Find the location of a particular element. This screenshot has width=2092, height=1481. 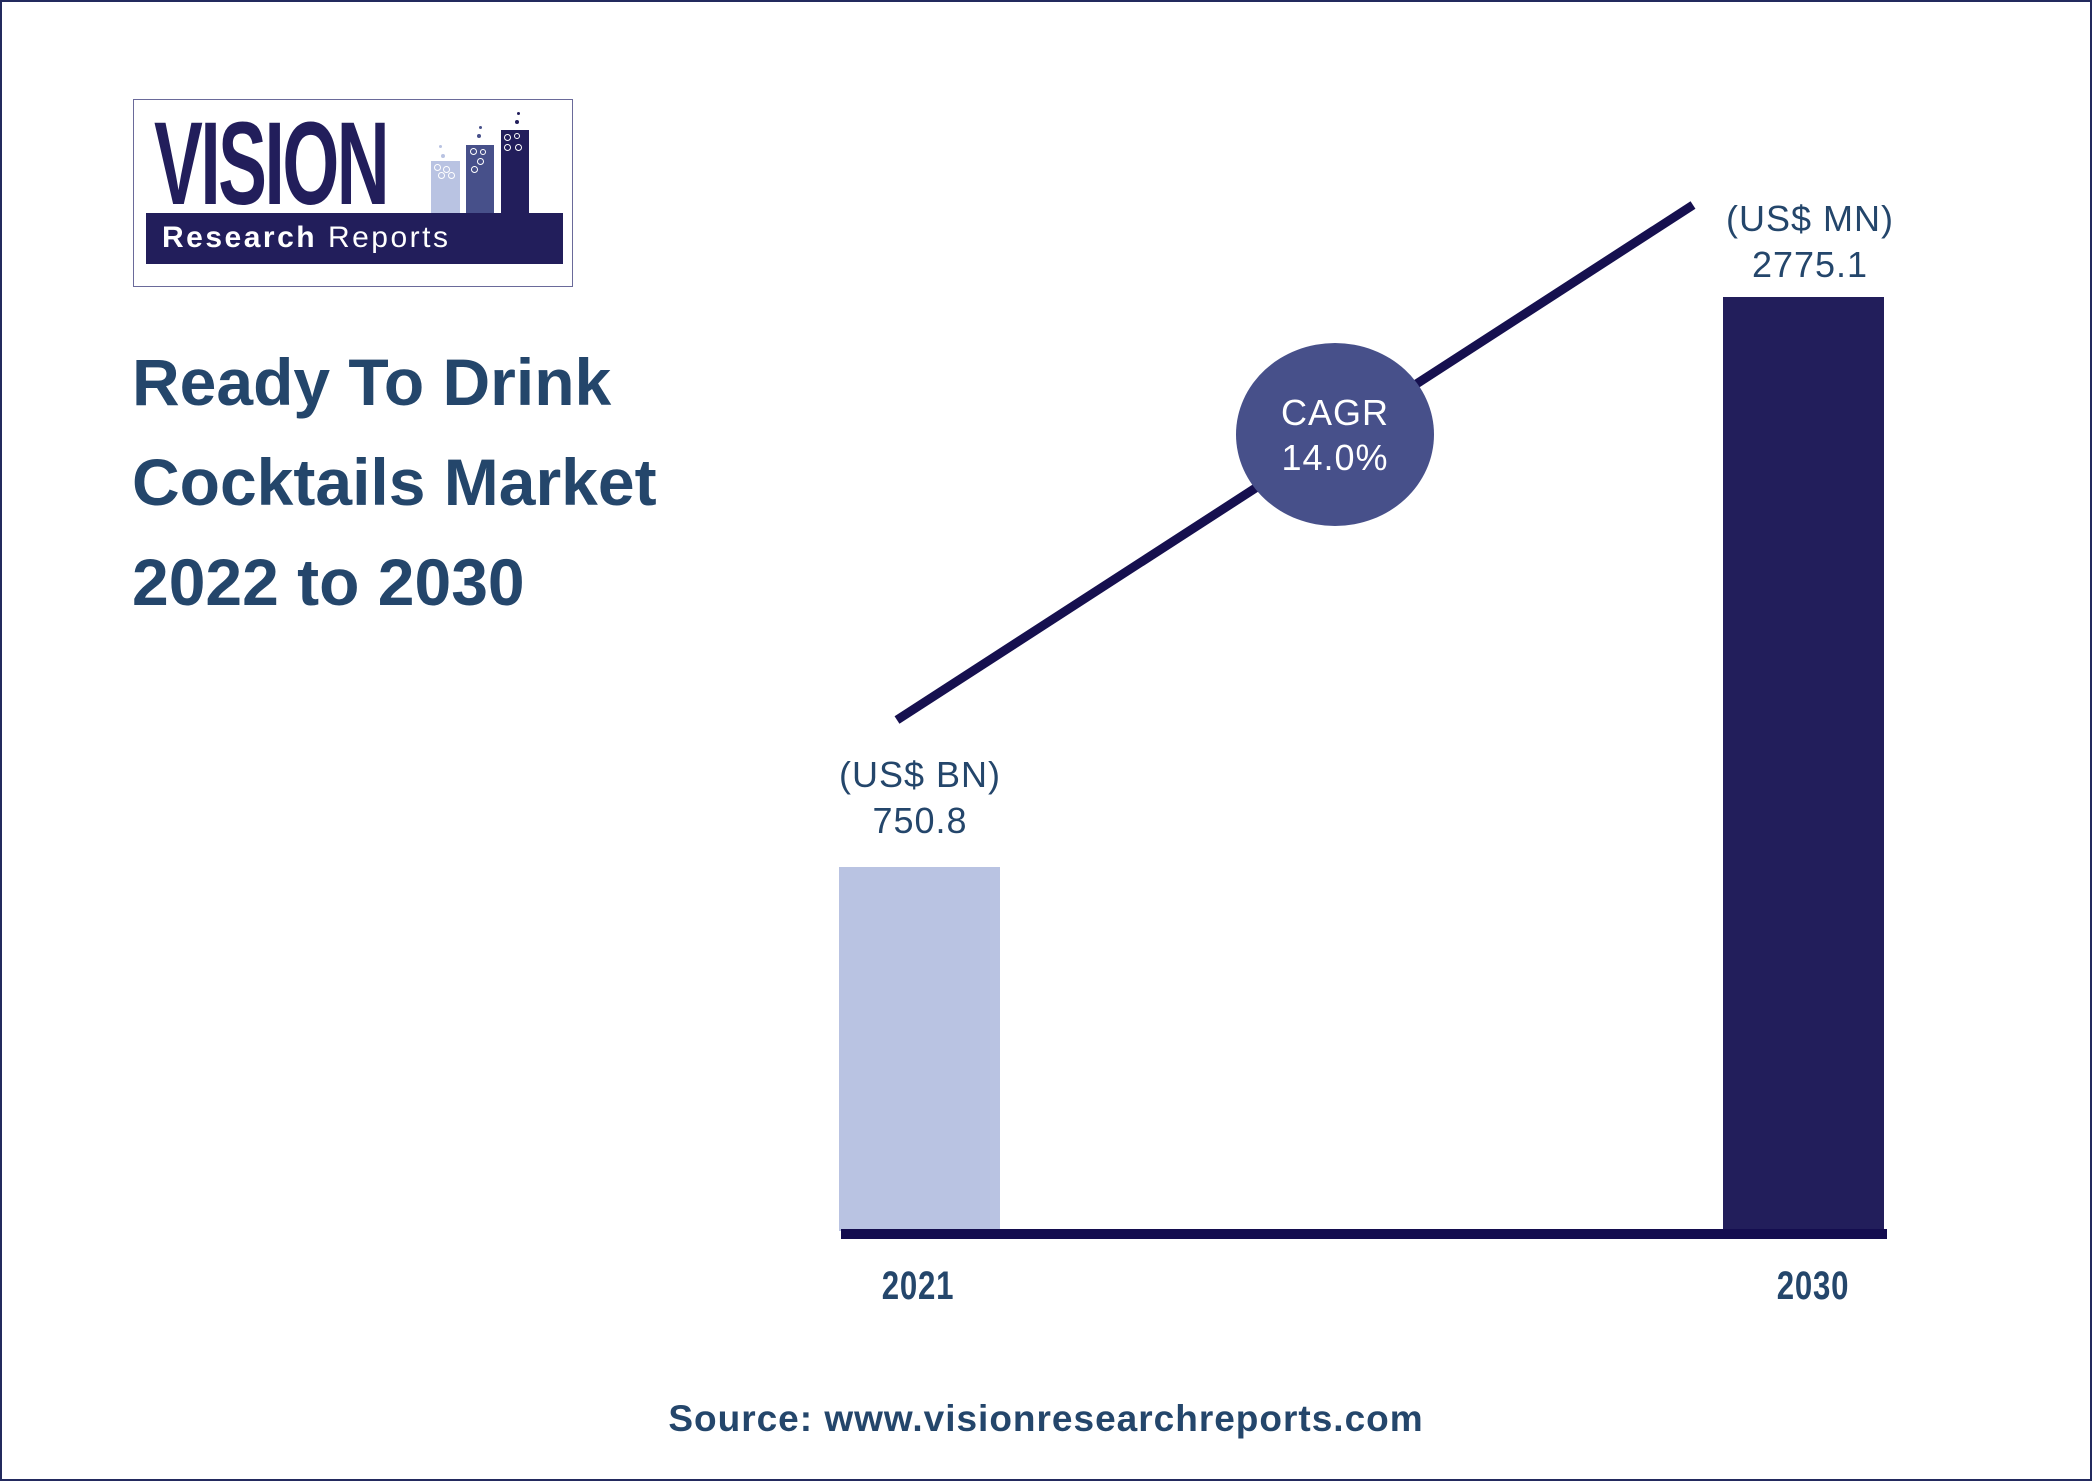

logo-tagline: Research Reports is located at coordinates (306, 238).